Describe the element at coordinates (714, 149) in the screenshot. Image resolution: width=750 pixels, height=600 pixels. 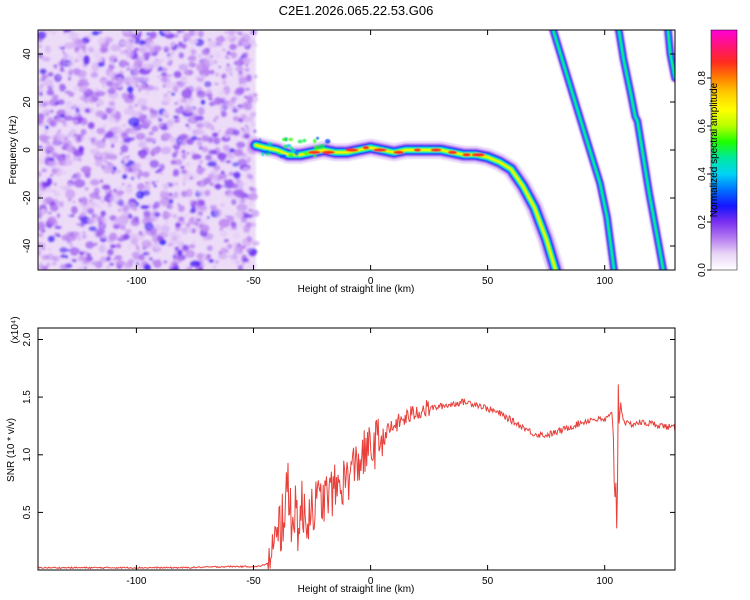
I see `colorbar-label: Normalized spectral amplitude` at that location.